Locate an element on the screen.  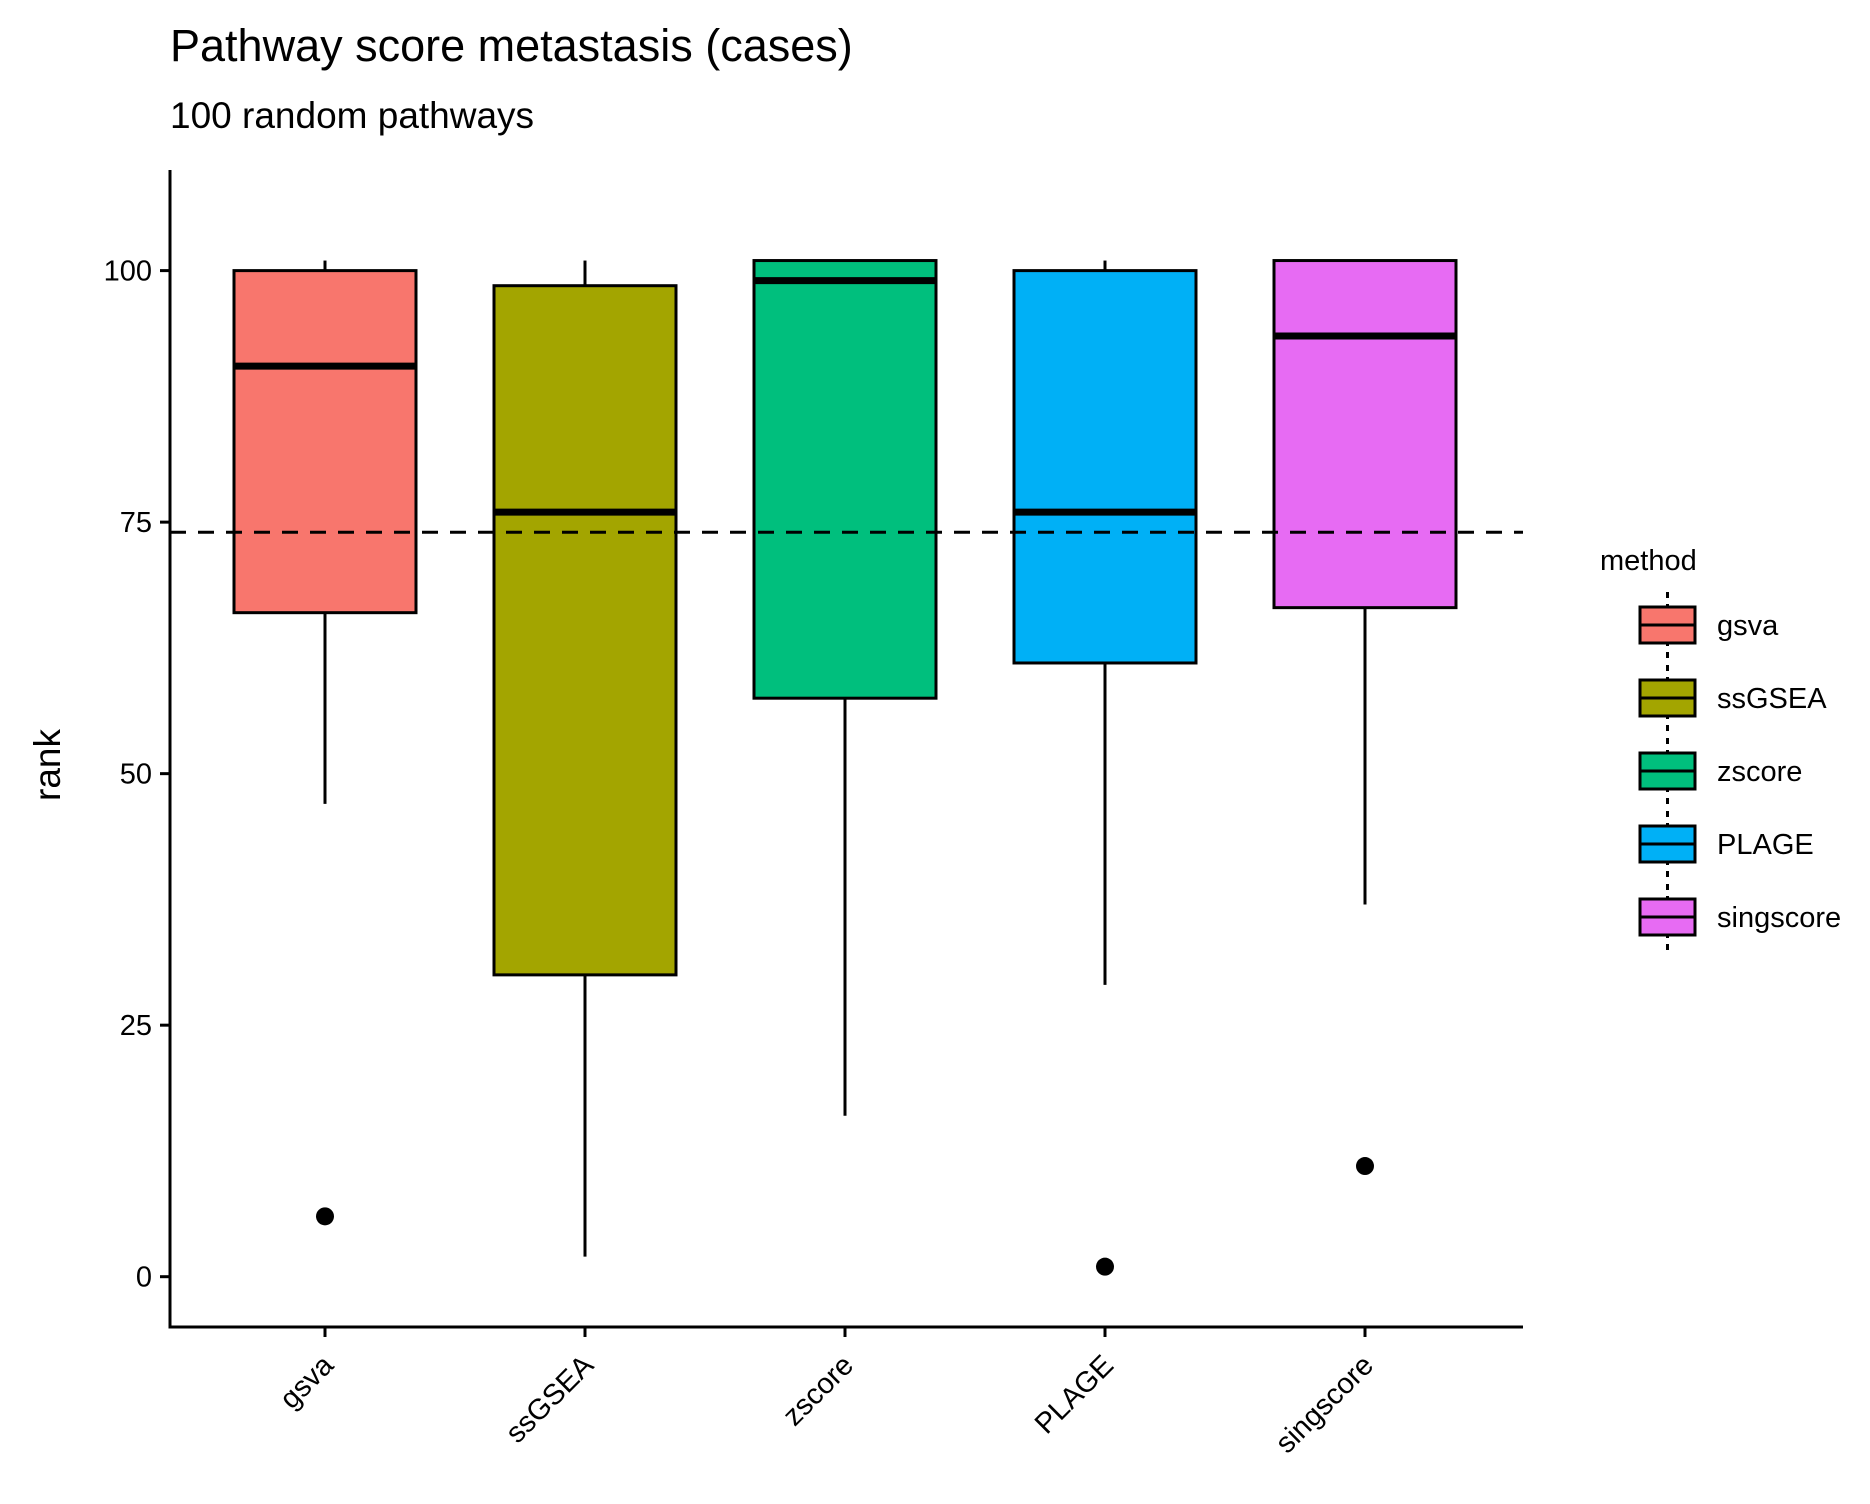
legend-title: method is located at coordinates (1648, 561).